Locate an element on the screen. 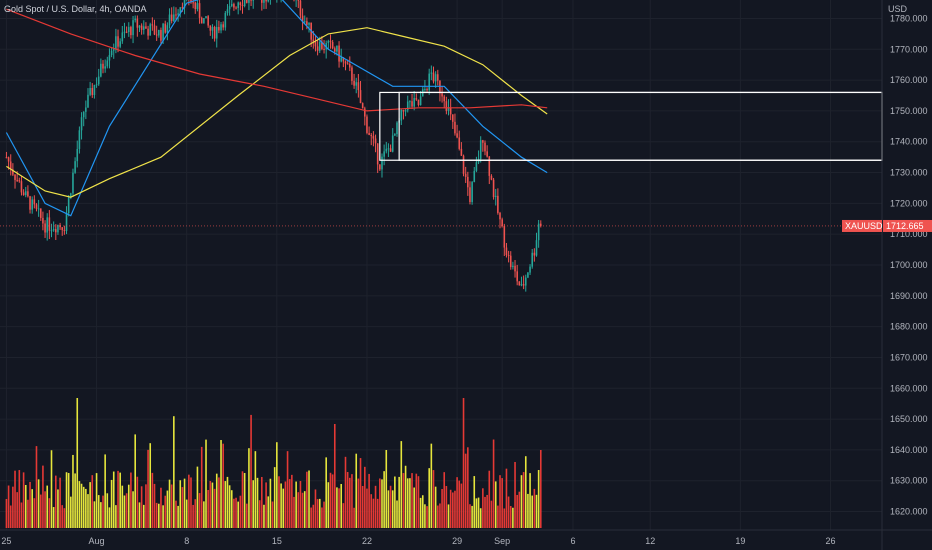 The width and height of the screenshot is (932, 550). ma_slow-line is located at coordinates (277, 60).